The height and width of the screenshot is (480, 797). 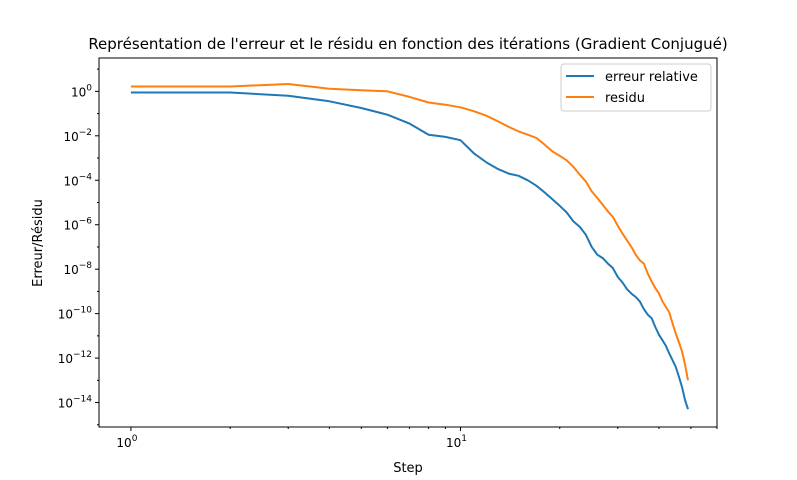 I want to click on y-tick-label: 10⁻⁸, so click(x=77, y=269).